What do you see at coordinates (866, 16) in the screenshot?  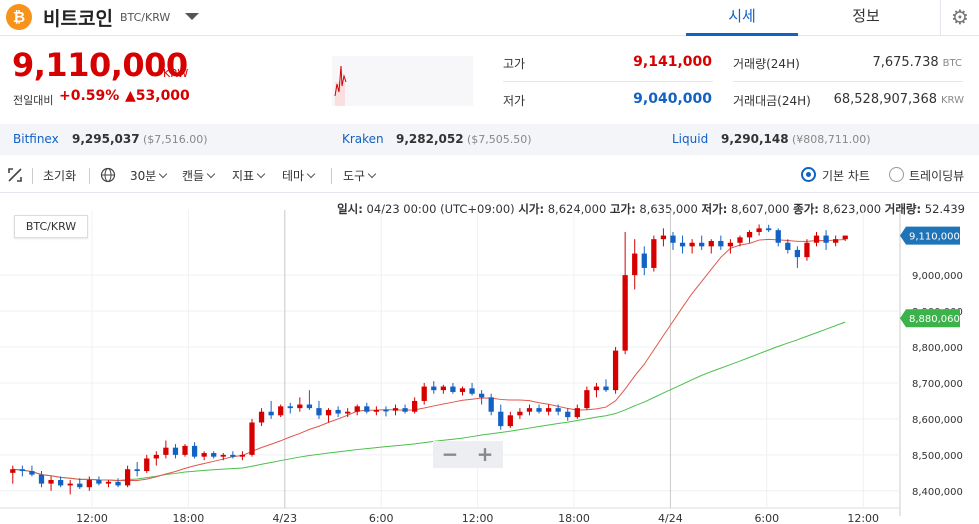 I see `tab-info: 정보` at bounding box center [866, 16].